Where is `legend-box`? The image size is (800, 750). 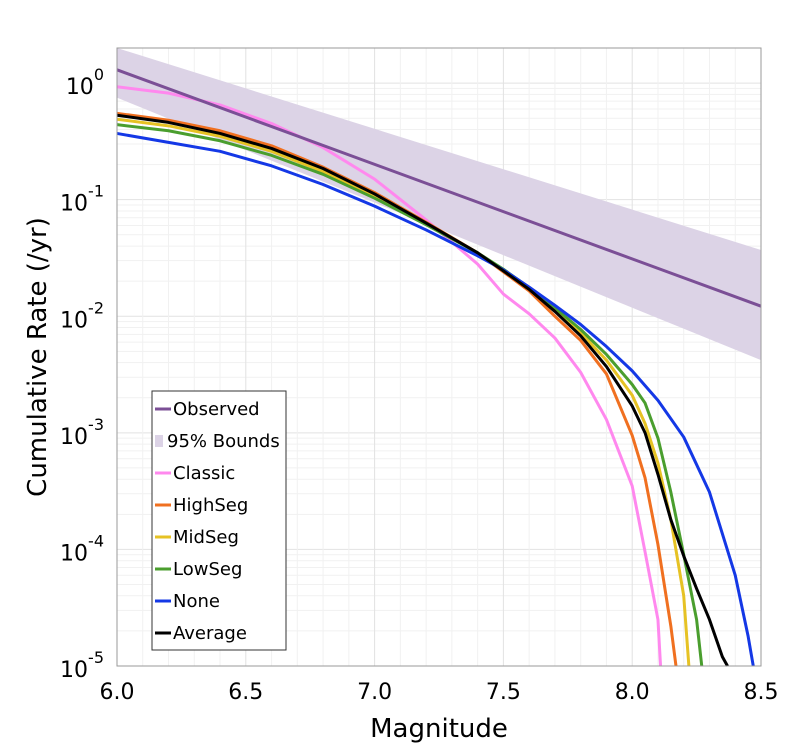 legend-box is located at coordinates (219, 520).